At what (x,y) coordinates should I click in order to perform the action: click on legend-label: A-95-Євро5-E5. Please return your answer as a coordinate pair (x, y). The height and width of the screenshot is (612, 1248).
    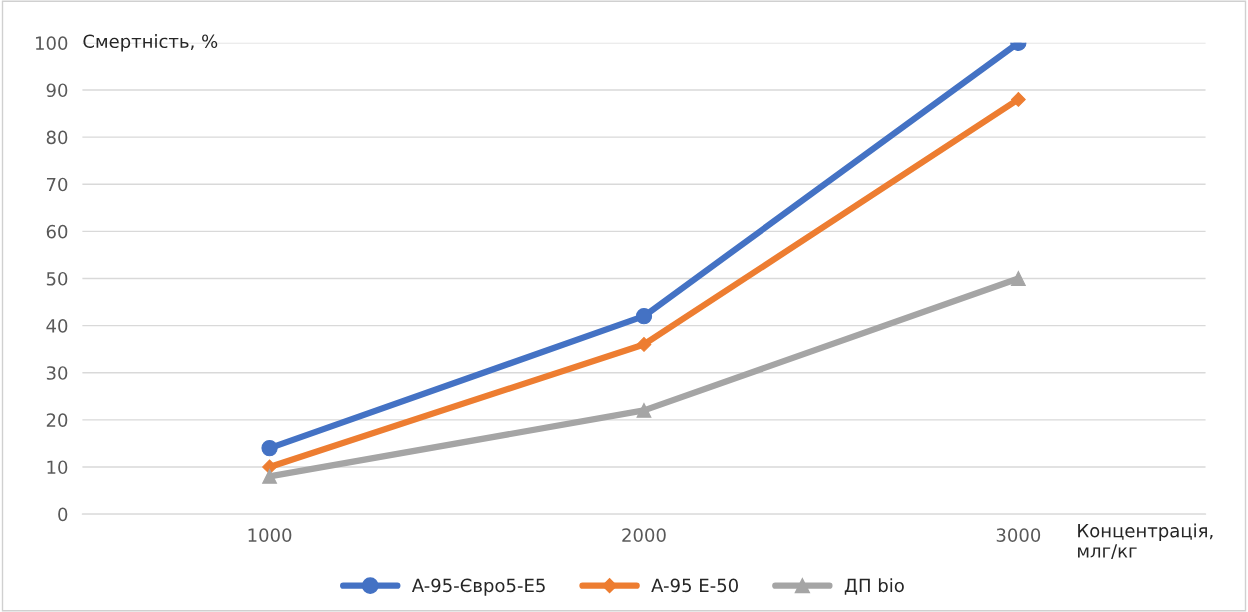
    Looking at the image, I should click on (478, 587).